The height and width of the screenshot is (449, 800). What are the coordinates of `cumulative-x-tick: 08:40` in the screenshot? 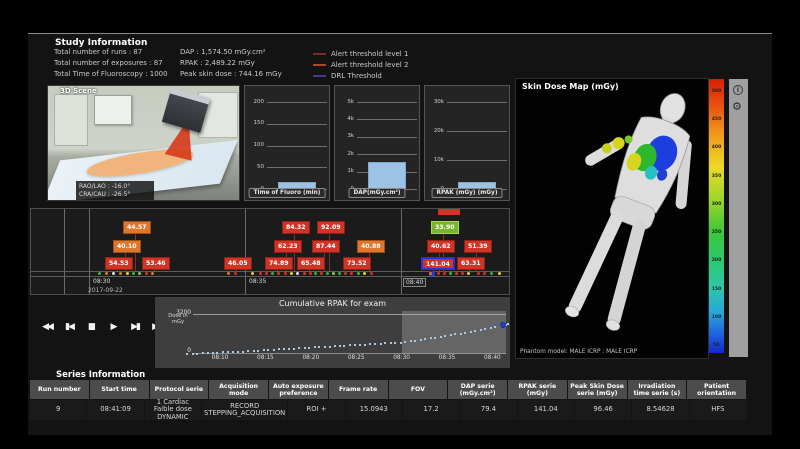 It's located at (492, 358).